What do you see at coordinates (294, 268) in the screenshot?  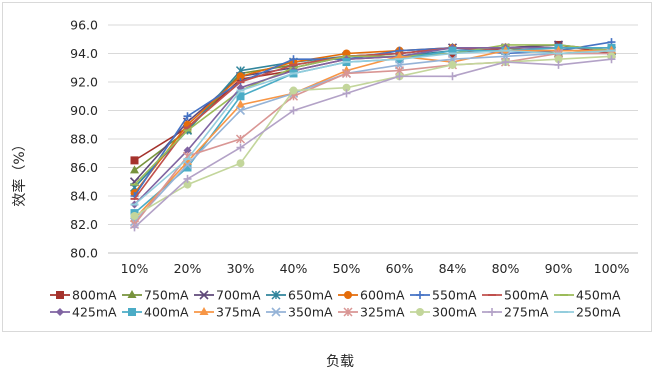 I see `x-tick-label: 40%` at bounding box center [294, 268].